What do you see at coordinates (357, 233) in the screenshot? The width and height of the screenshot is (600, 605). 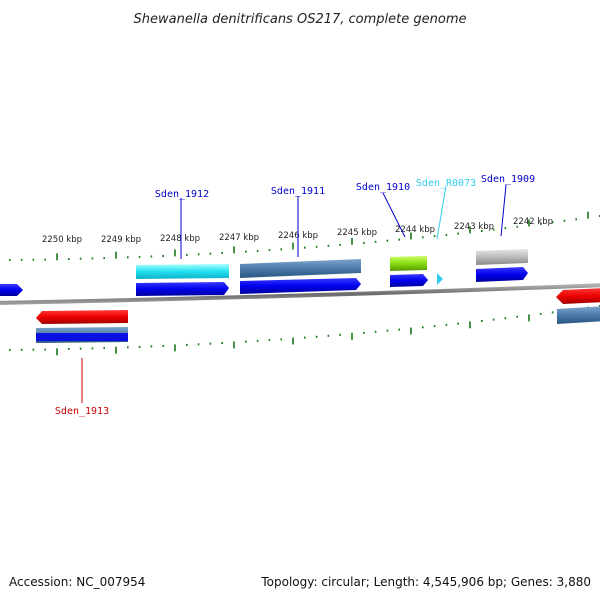 I see `scale-label-2245: 2245 kbp` at bounding box center [357, 233].